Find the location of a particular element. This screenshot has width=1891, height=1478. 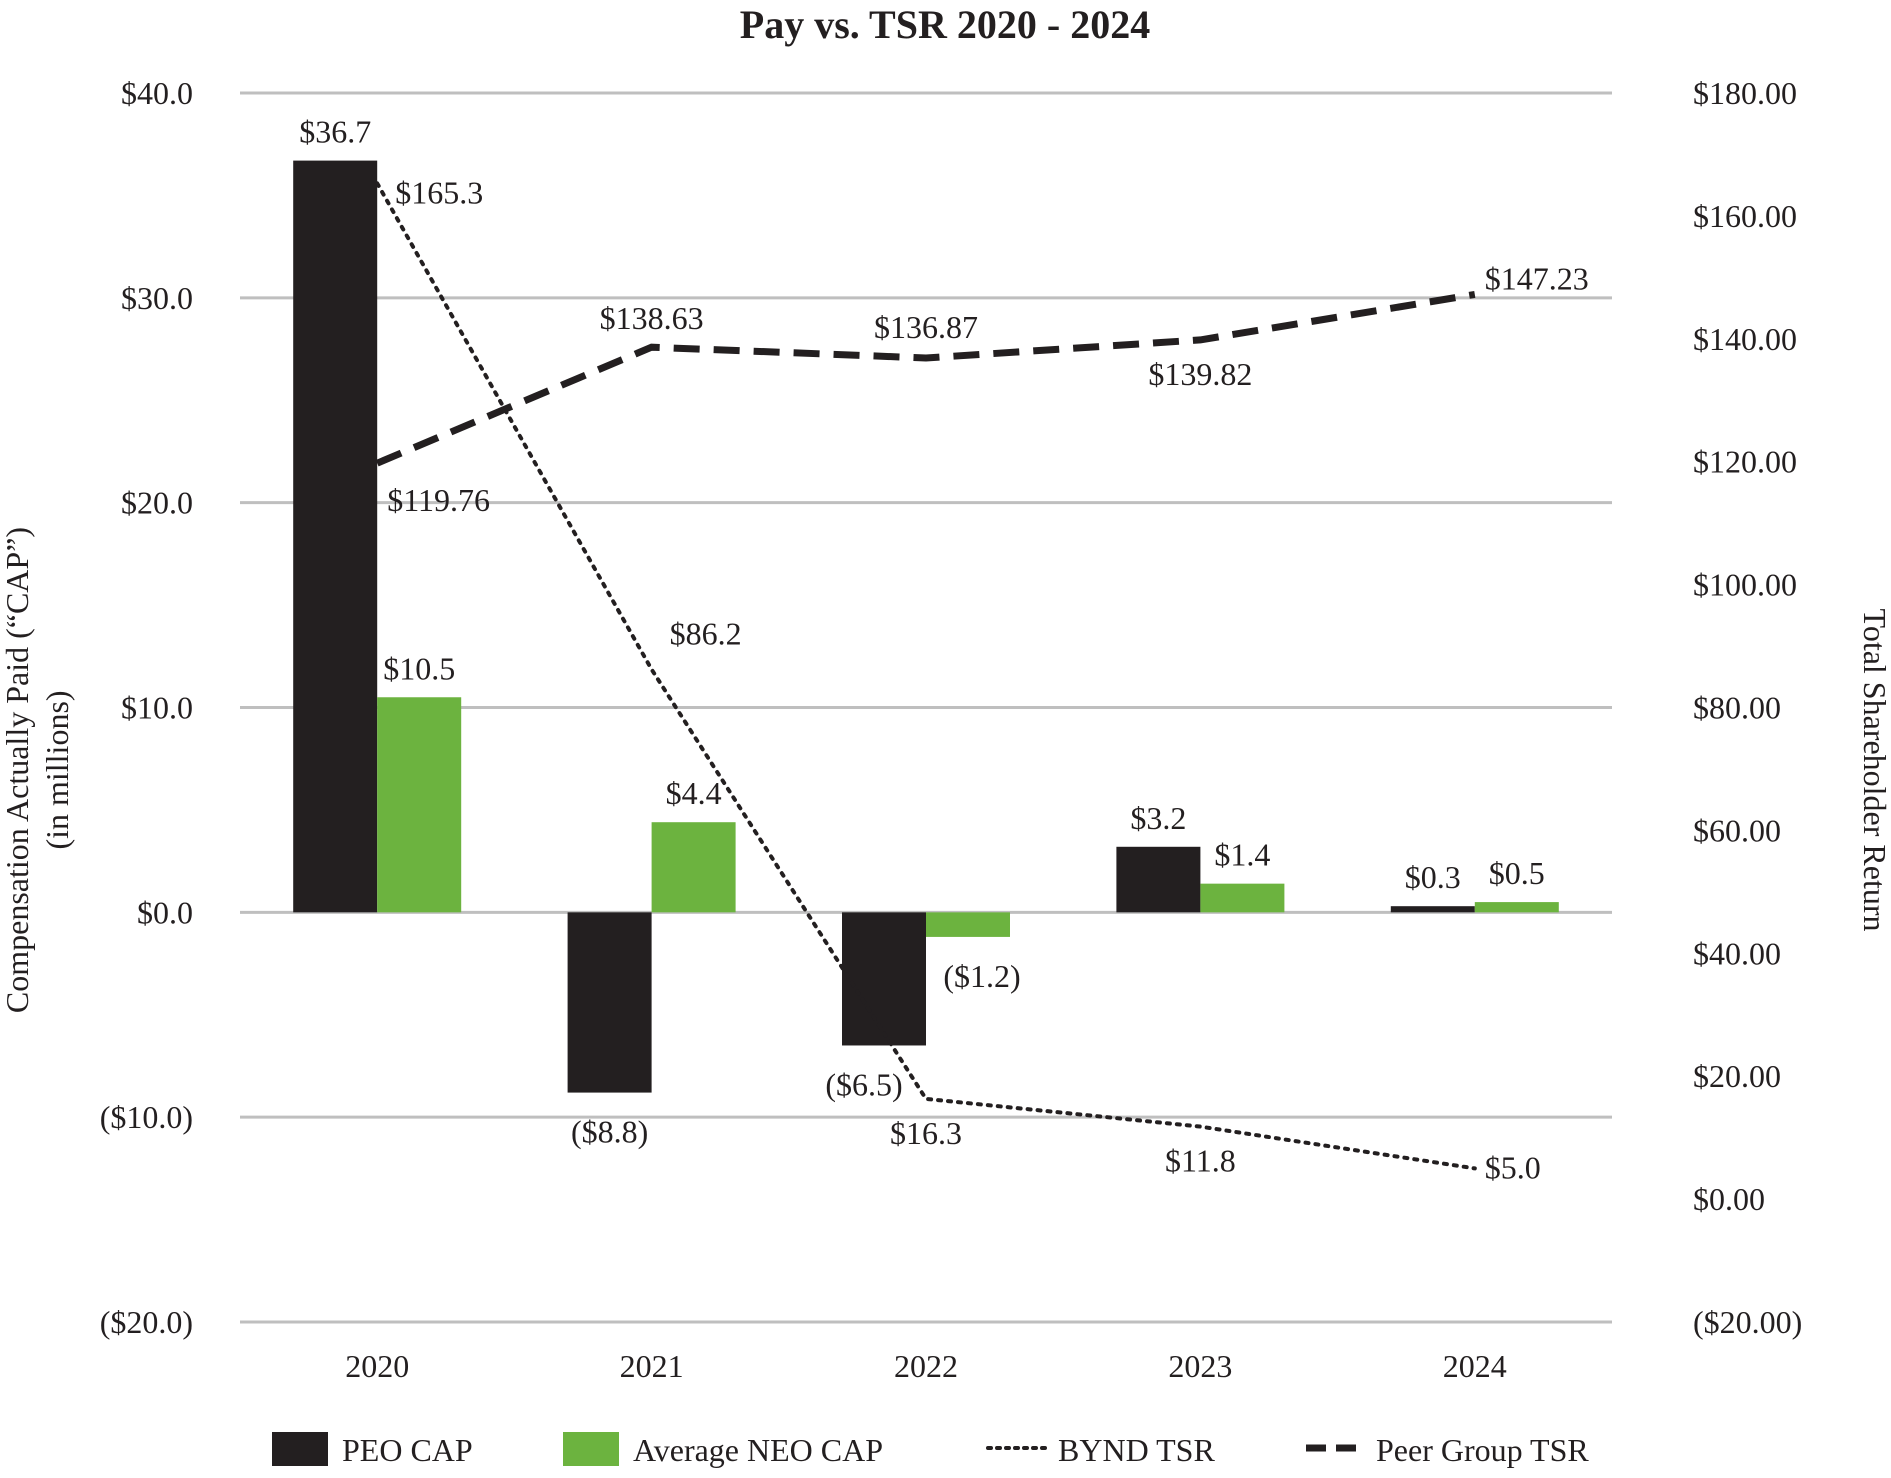

bar-data-label: ($8.8) is located at coordinates (609, 1132).